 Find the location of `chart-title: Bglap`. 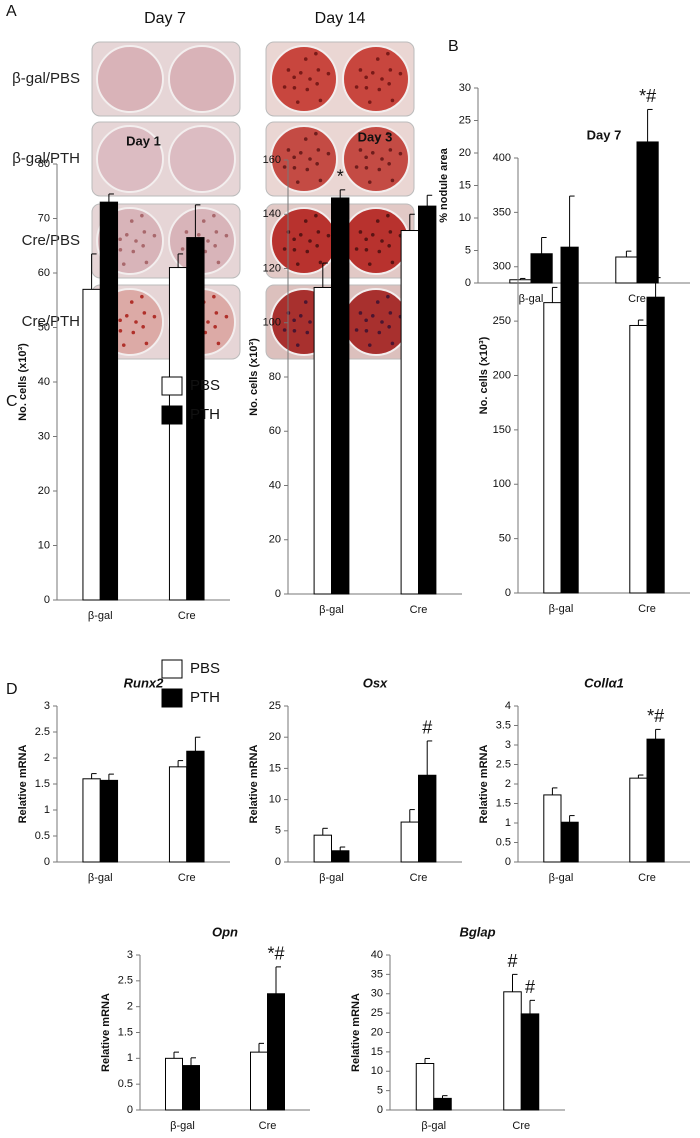

chart-title: Bglap is located at coordinates (477, 931).